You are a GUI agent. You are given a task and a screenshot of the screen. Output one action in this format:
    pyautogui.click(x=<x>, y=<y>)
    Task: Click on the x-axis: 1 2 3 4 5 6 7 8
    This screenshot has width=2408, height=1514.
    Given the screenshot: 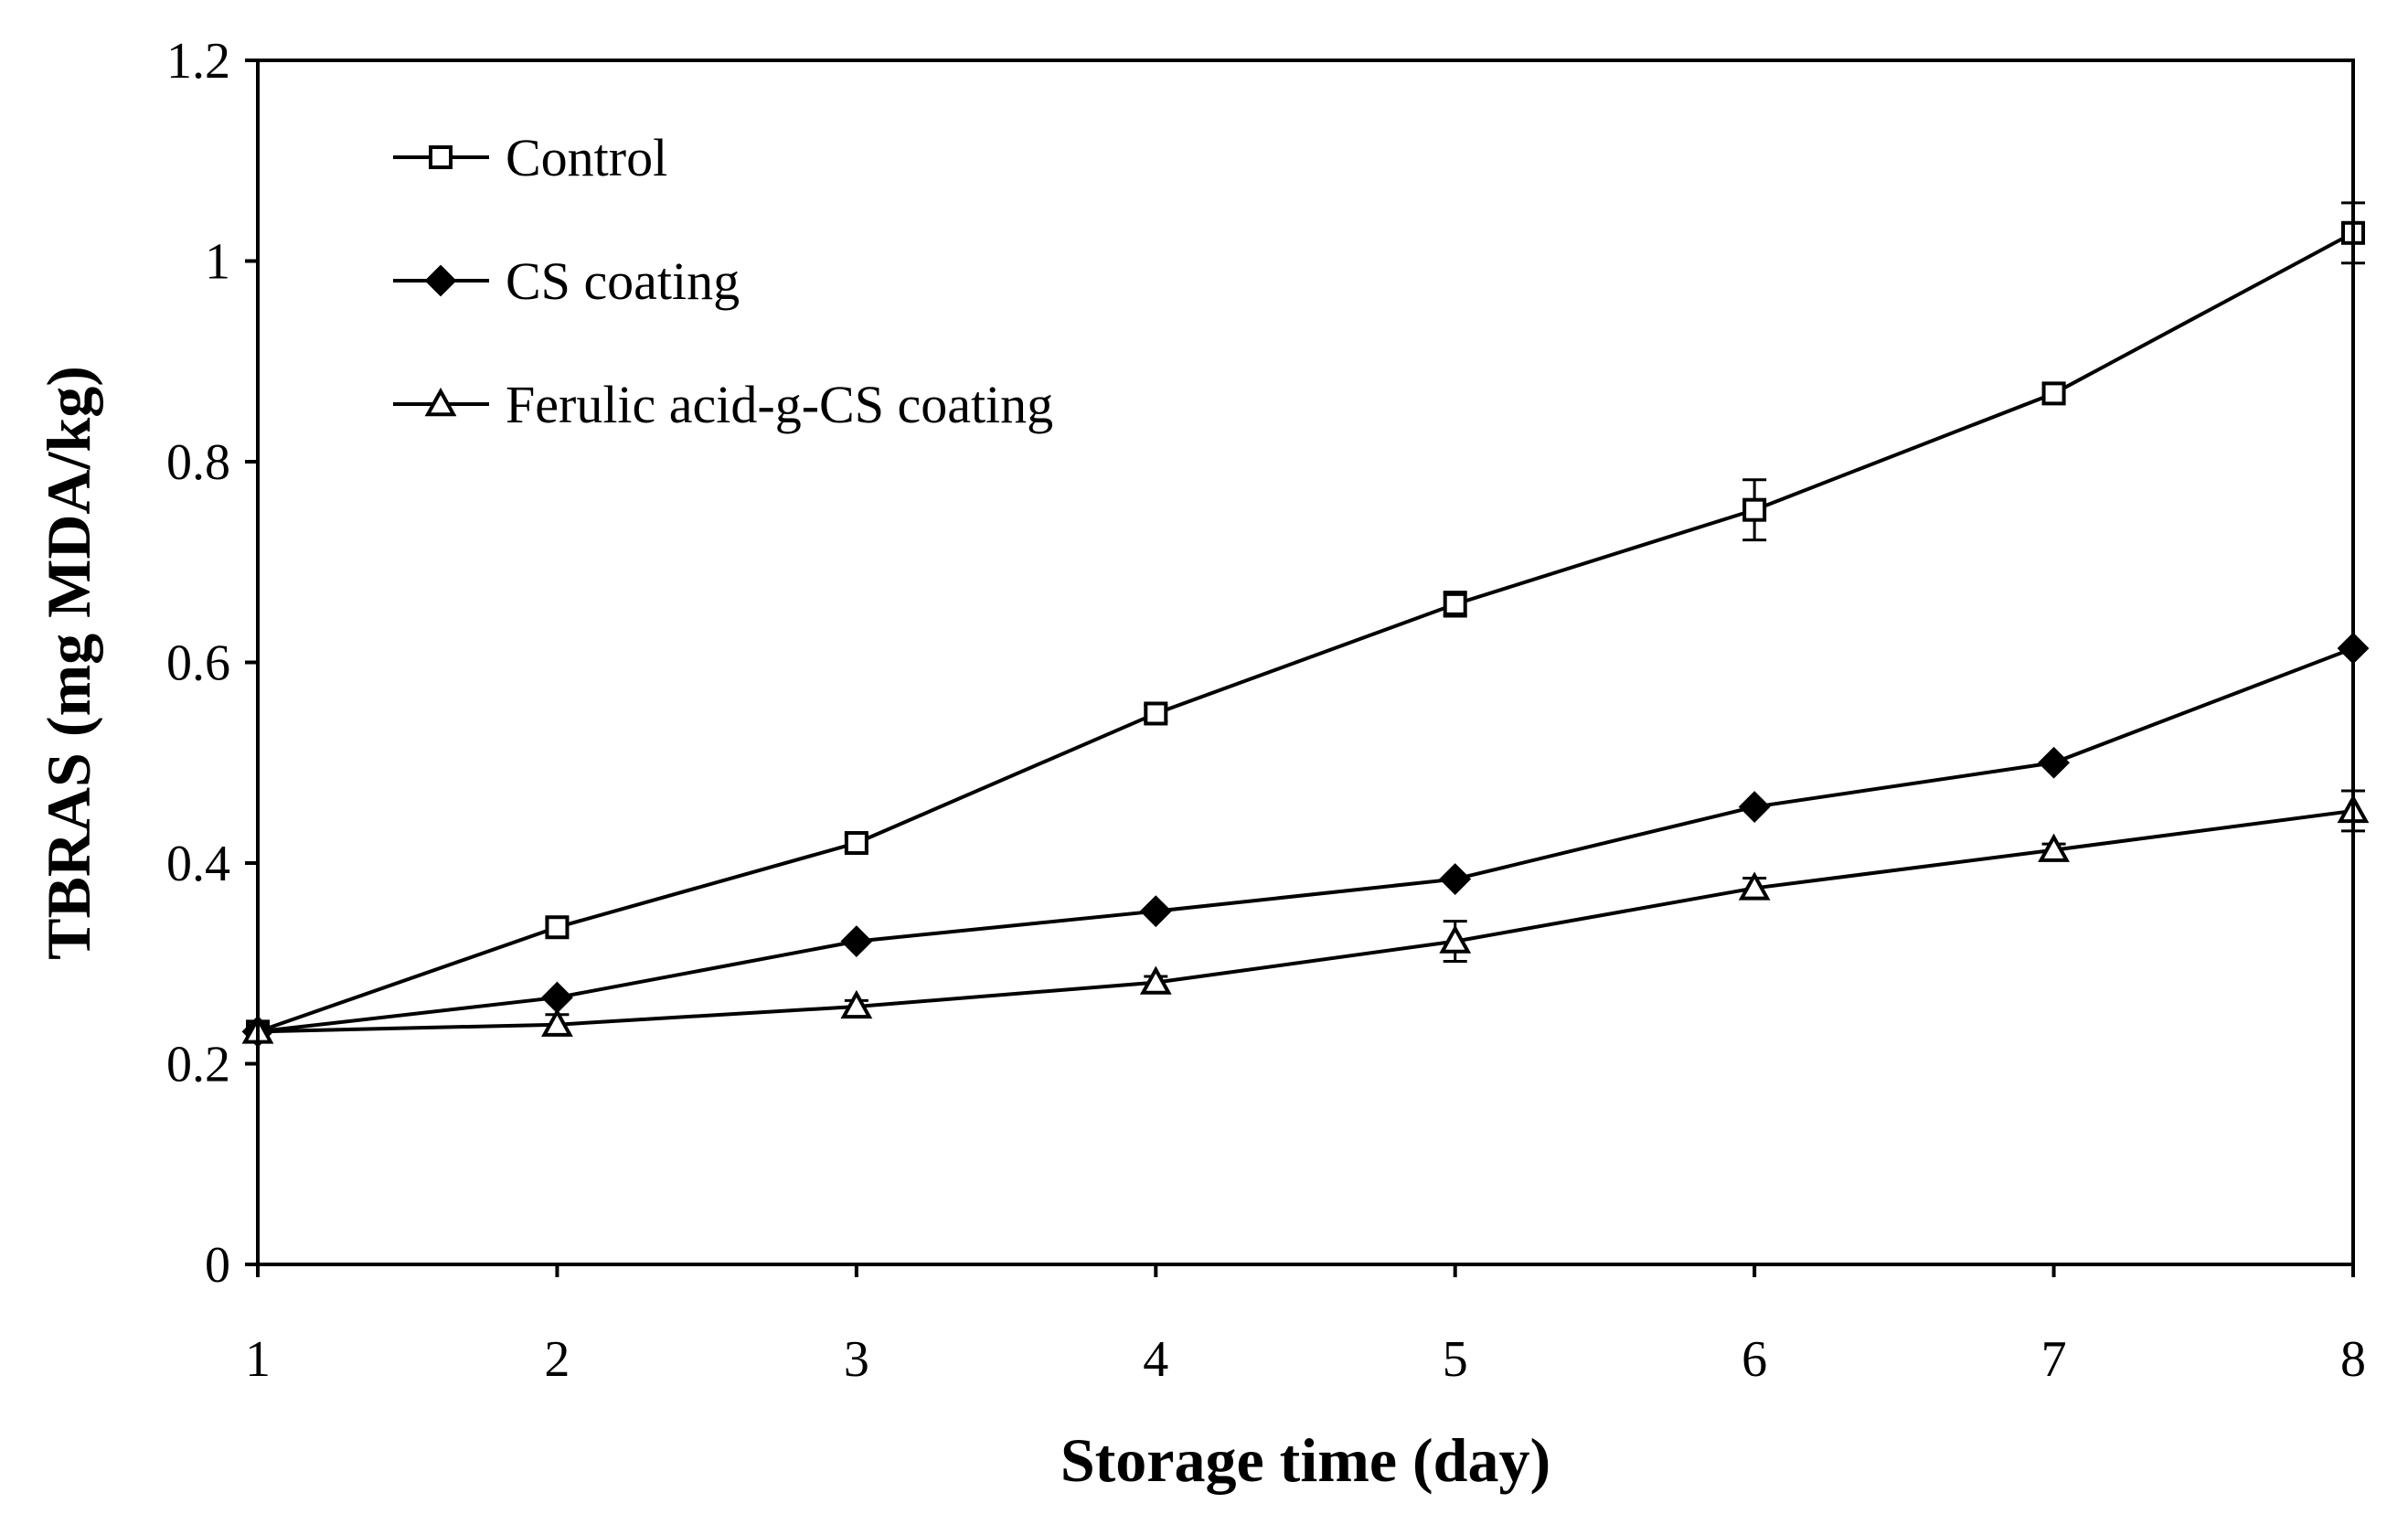 What is the action you would take?
    pyautogui.click(x=1305, y=1326)
    